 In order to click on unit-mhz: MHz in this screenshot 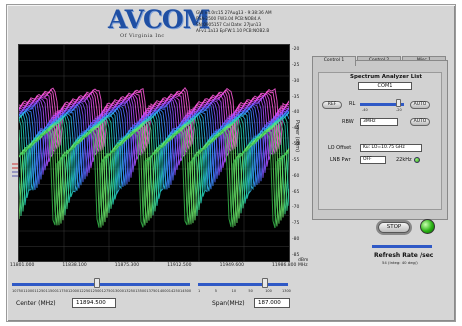, I will do `click(303, 265)`.